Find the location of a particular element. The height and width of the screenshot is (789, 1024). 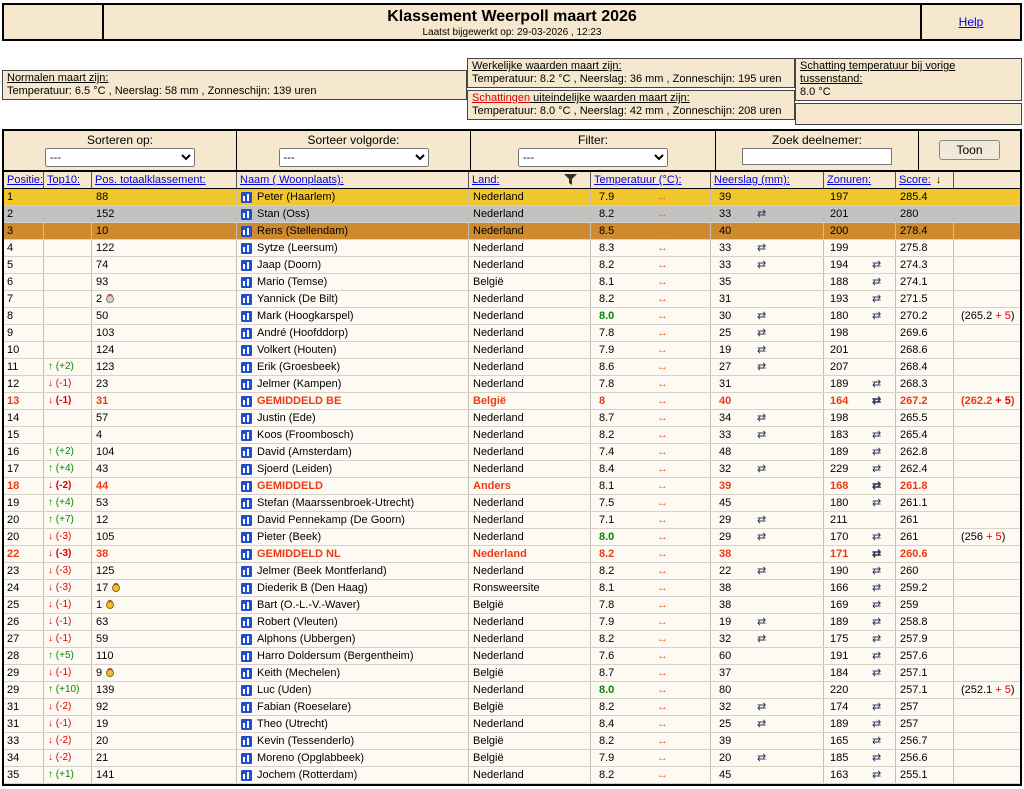

temperature-value: 8.1 is located at coordinates (607, 282).